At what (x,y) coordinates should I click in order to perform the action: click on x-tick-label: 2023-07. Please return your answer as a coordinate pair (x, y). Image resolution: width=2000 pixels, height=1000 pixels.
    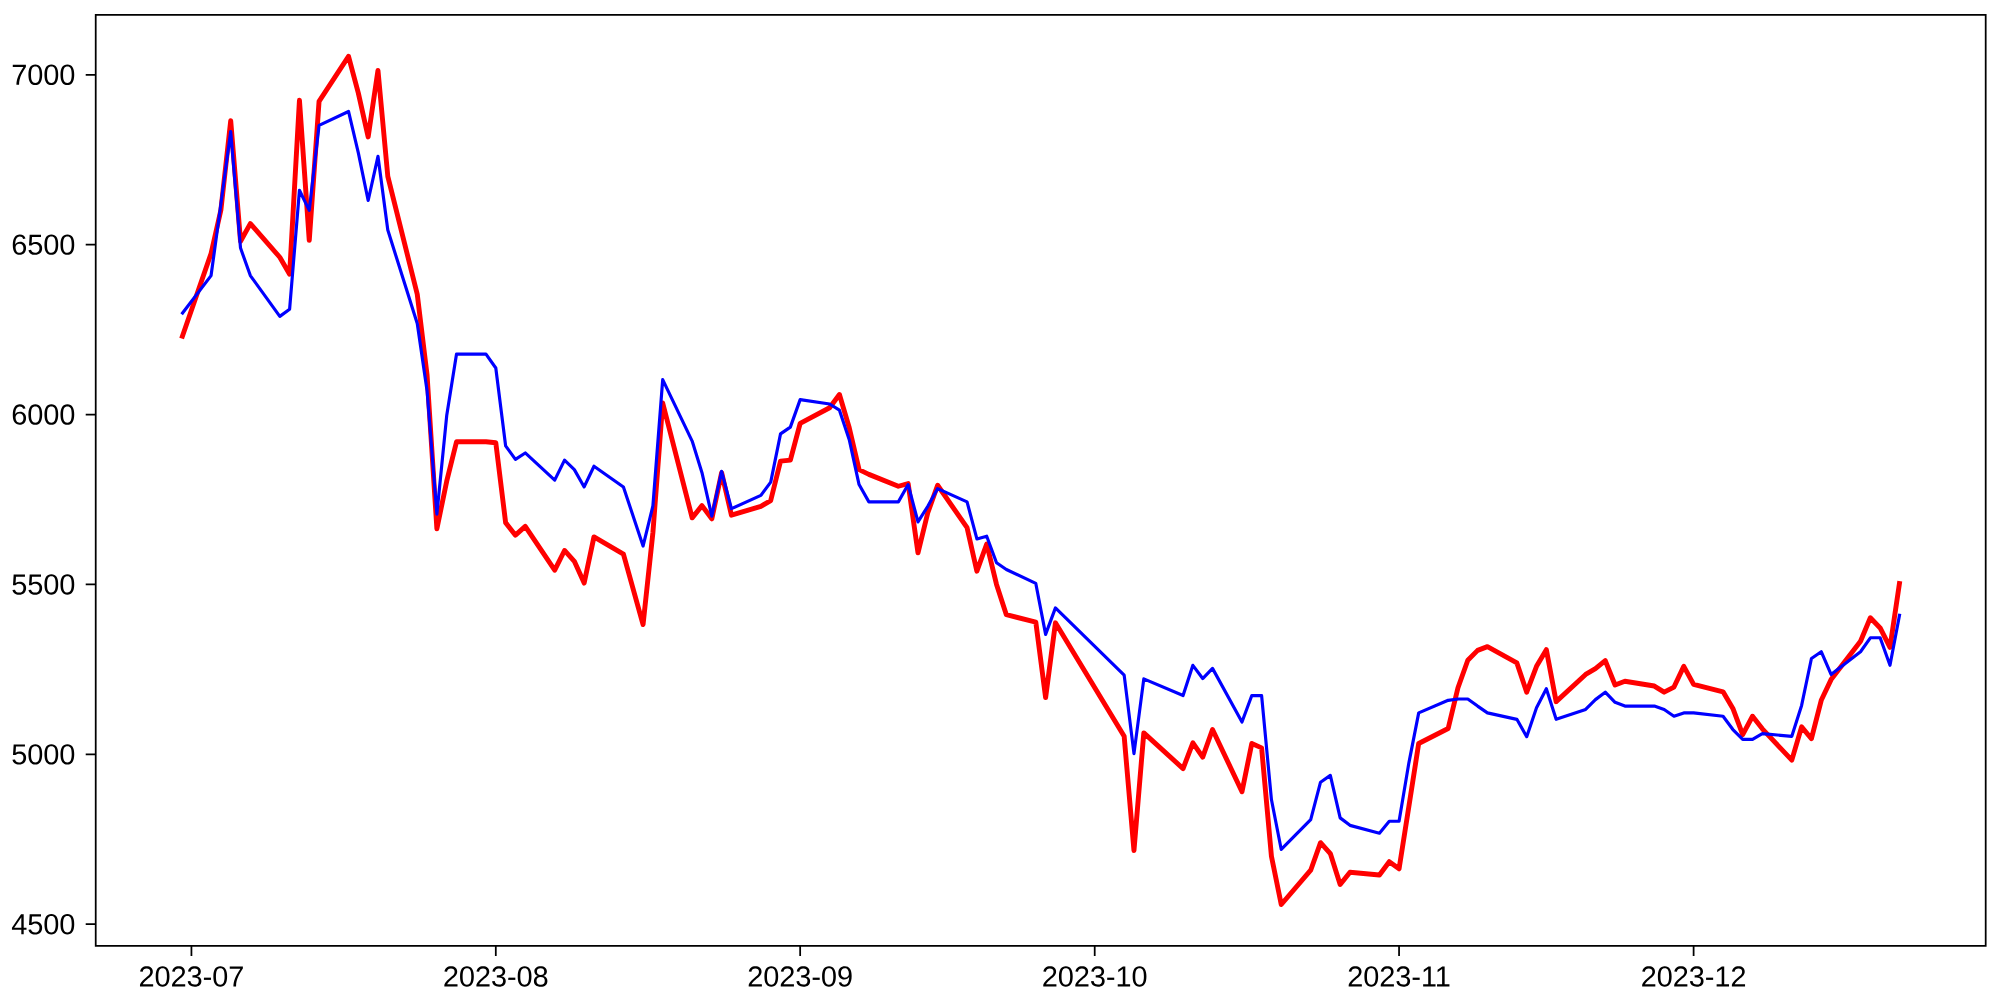
    Looking at the image, I should click on (191, 976).